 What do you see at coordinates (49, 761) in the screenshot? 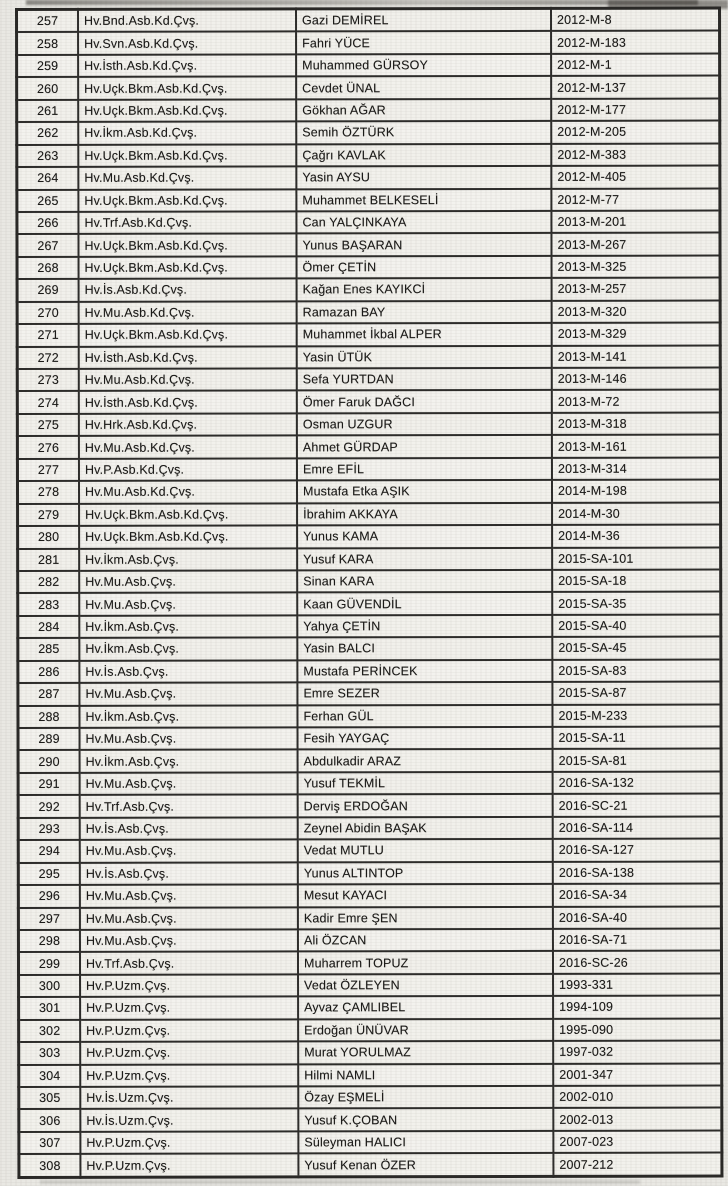
I see `row-number-cell: 290` at bounding box center [49, 761].